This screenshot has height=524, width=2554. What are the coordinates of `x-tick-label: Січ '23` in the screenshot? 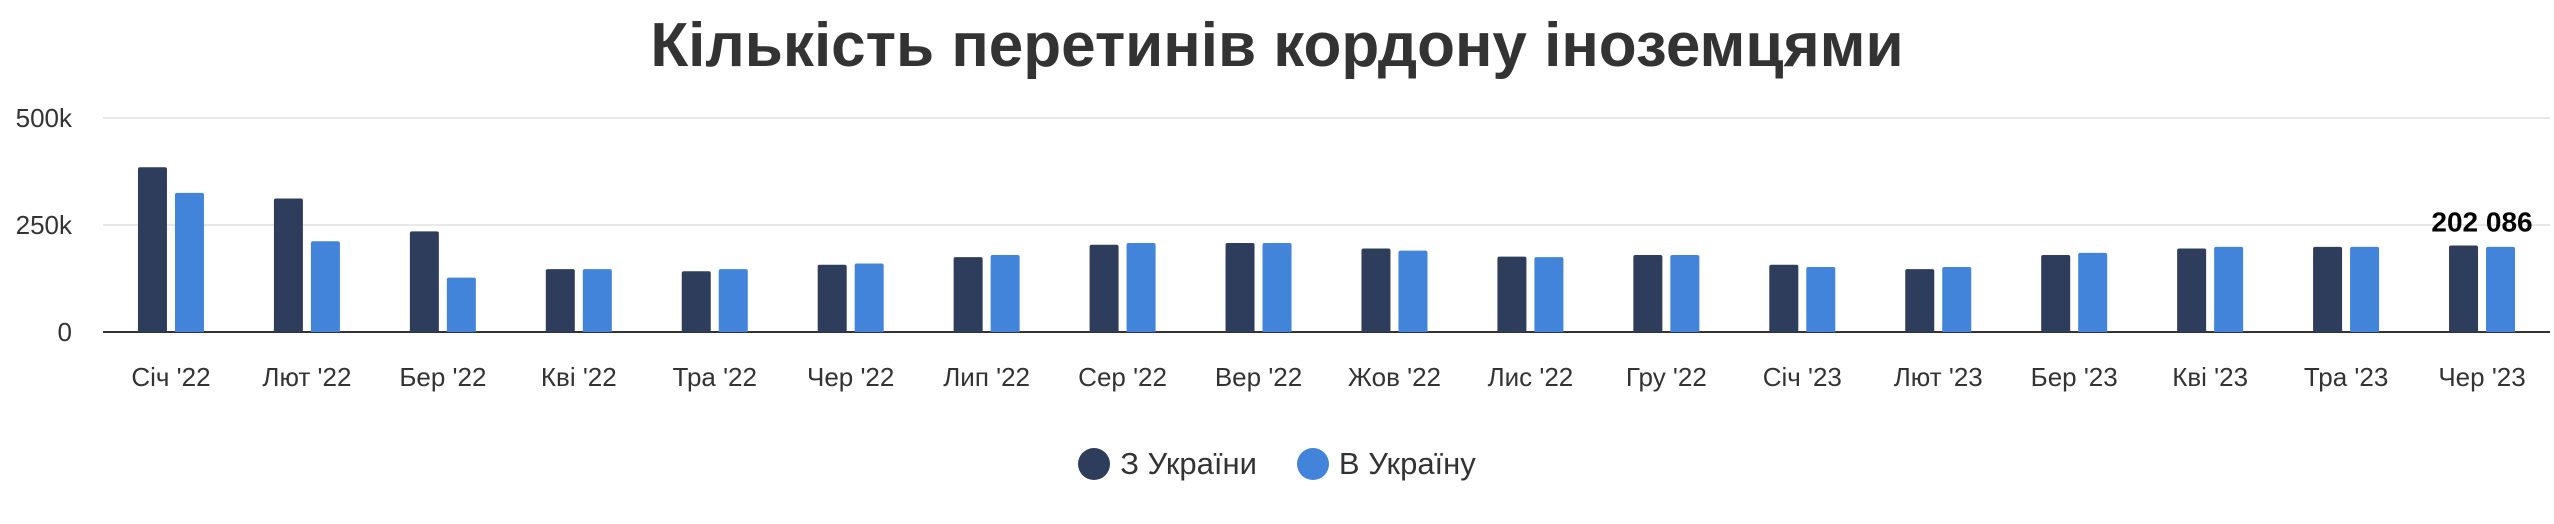 It's located at (1802, 377).